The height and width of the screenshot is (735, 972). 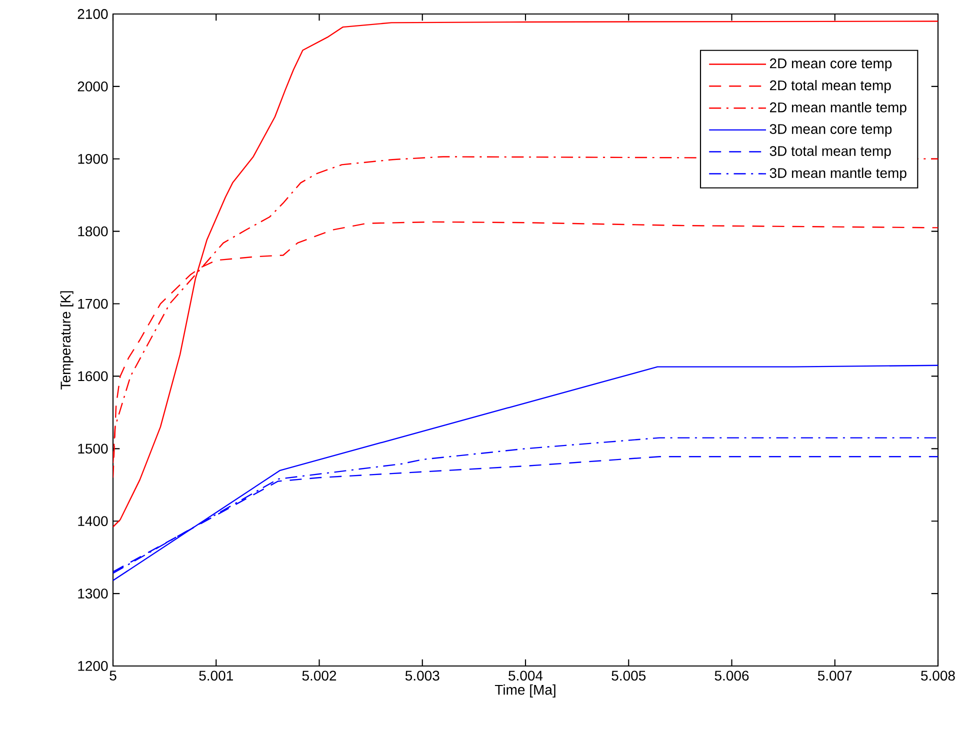 What do you see at coordinates (838, 174) in the screenshot?
I see `legend-label: 3D mean mantle temp` at bounding box center [838, 174].